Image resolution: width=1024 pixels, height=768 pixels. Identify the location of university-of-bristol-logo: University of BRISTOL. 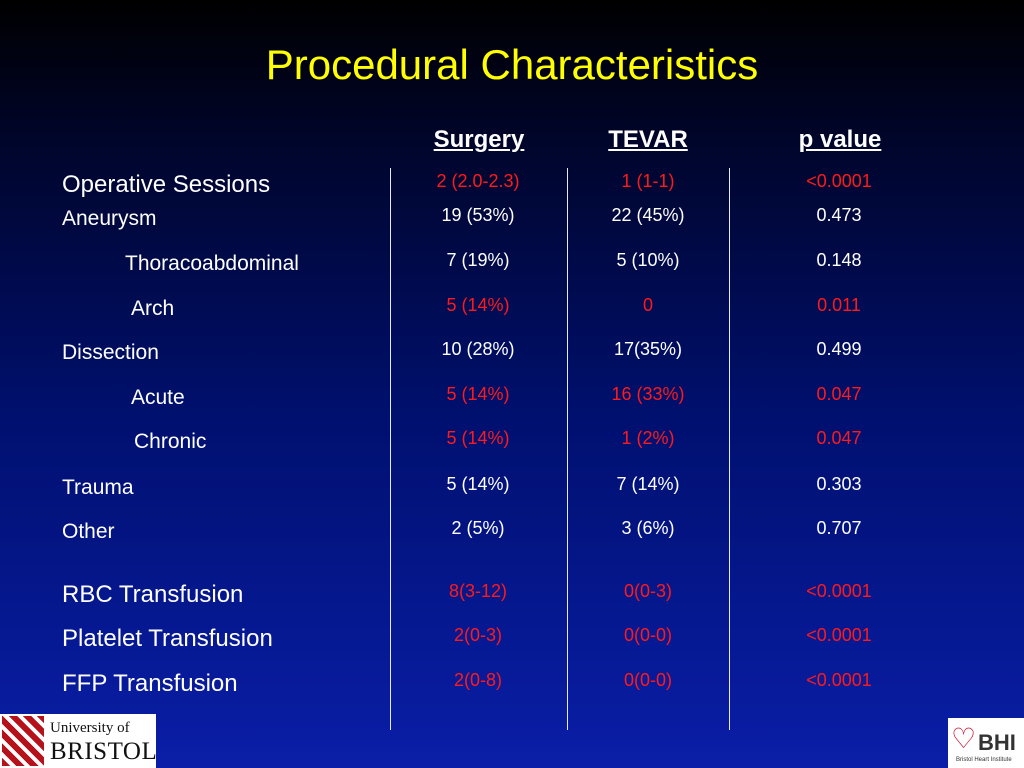
(79, 741).